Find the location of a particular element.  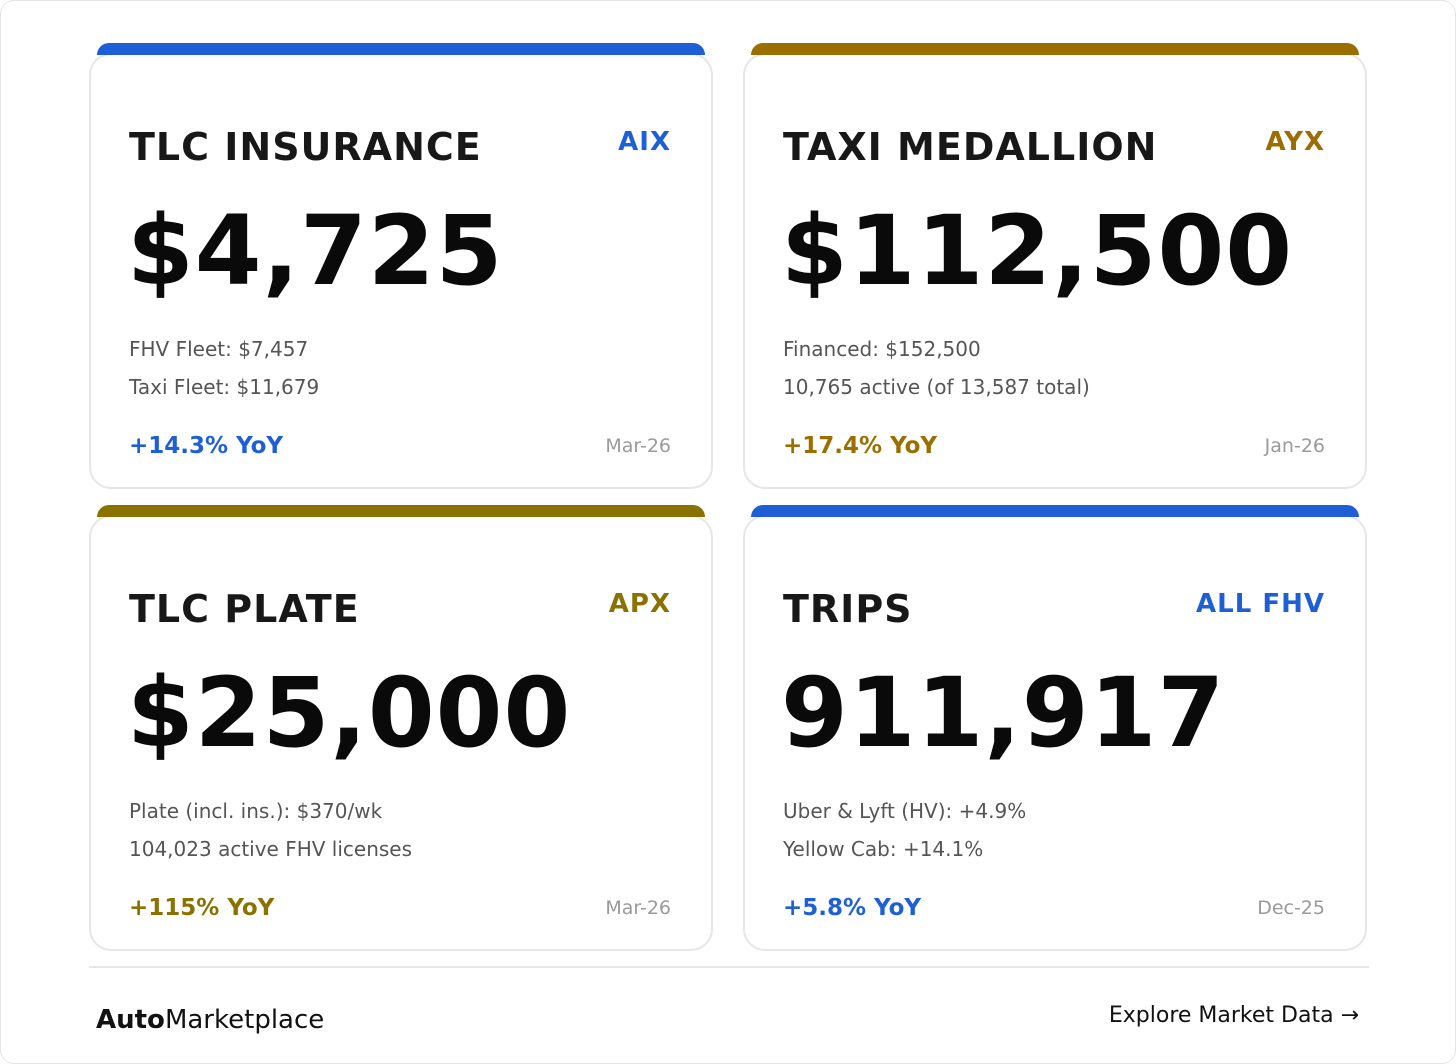

card-detail-line-1: Financed: $152,500 is located at coordinates (882, 349).